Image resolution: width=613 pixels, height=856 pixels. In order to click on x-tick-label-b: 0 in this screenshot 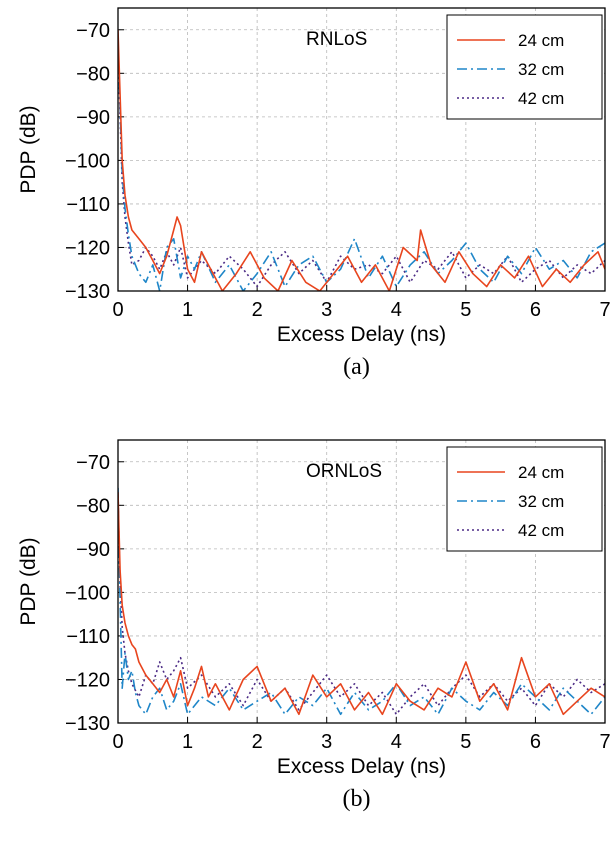, I will do `click(117, 742)`.